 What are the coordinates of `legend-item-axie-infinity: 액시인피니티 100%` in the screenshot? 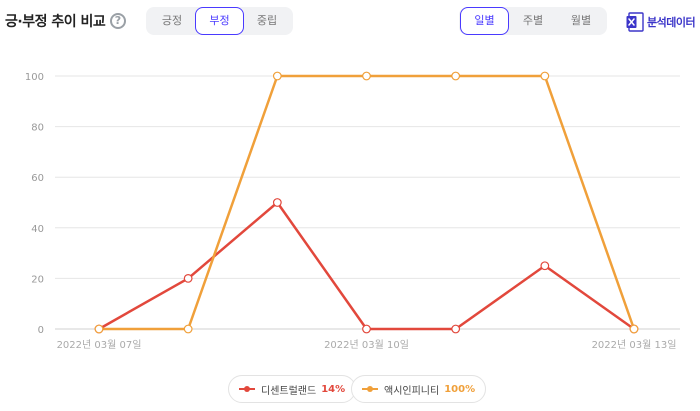 It's located at (419, 389).